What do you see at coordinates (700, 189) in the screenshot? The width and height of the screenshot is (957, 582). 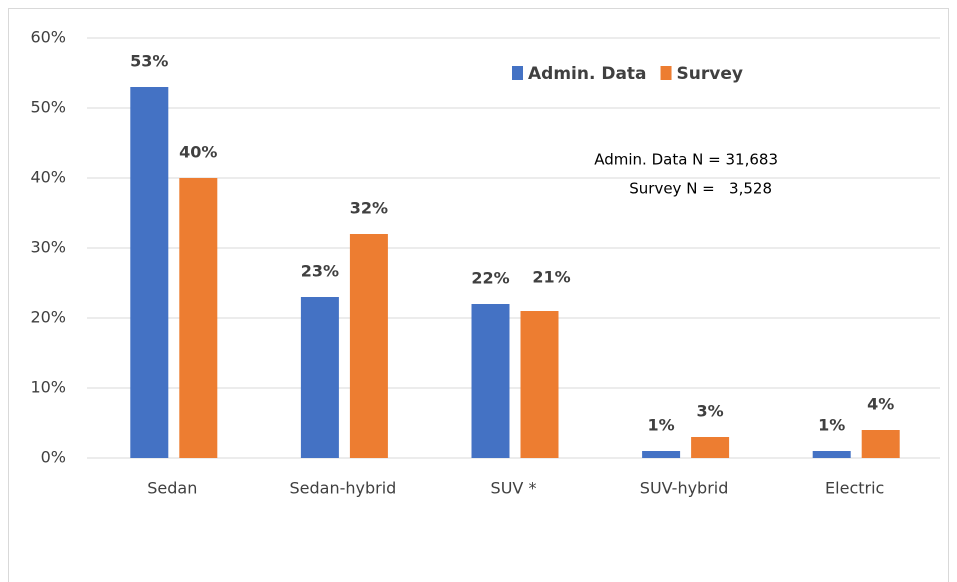 I see `annotation: Survey N = 3,528` at bounding box center [700, 189].